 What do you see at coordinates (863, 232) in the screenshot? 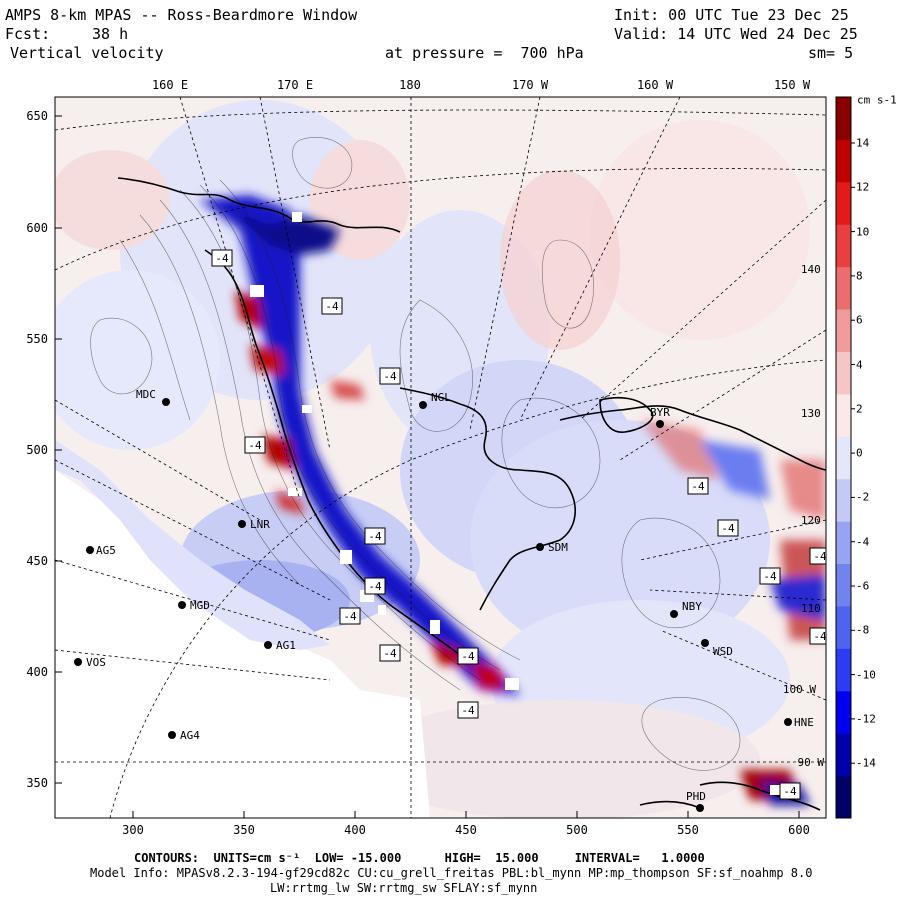
I see `colorbar-tick: 10` at bounding box center [863, 232].